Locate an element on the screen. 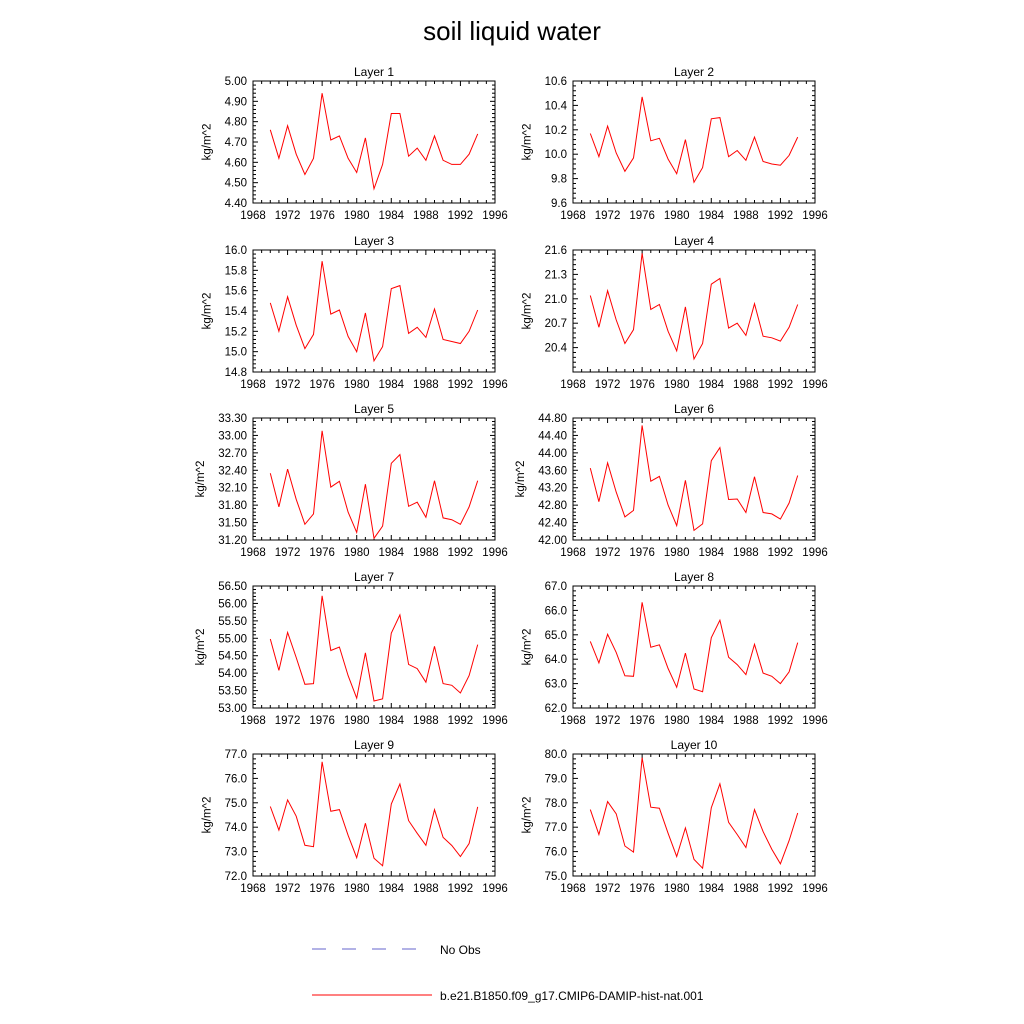  y-tick-label: 9.8 is located at coordinates (559, 180).